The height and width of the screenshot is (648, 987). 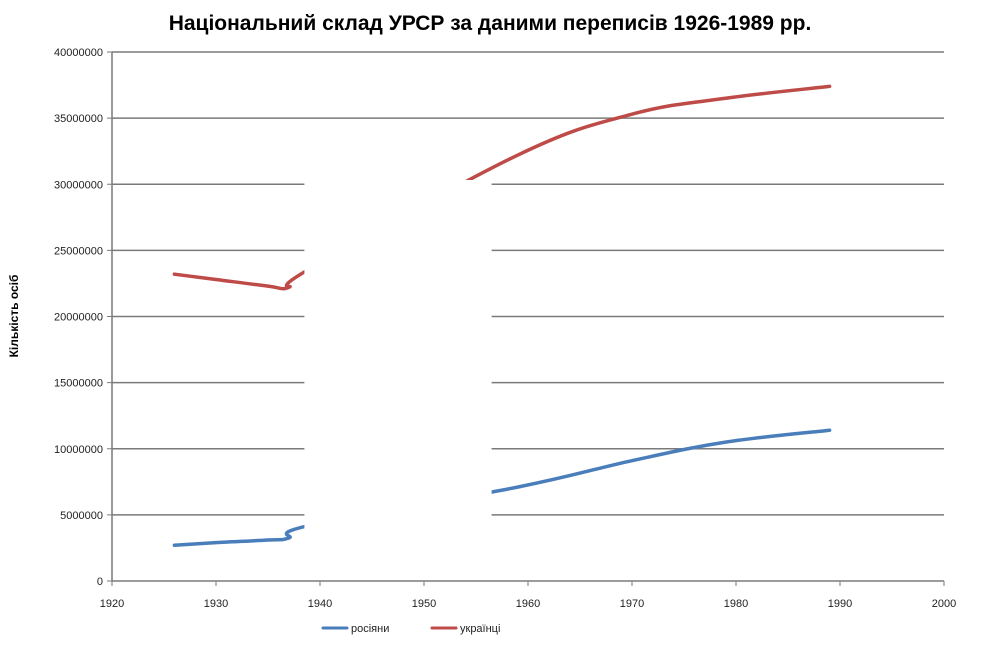 I want to click on y-tick-label-3: 15000000, so click(x=78, y=384).